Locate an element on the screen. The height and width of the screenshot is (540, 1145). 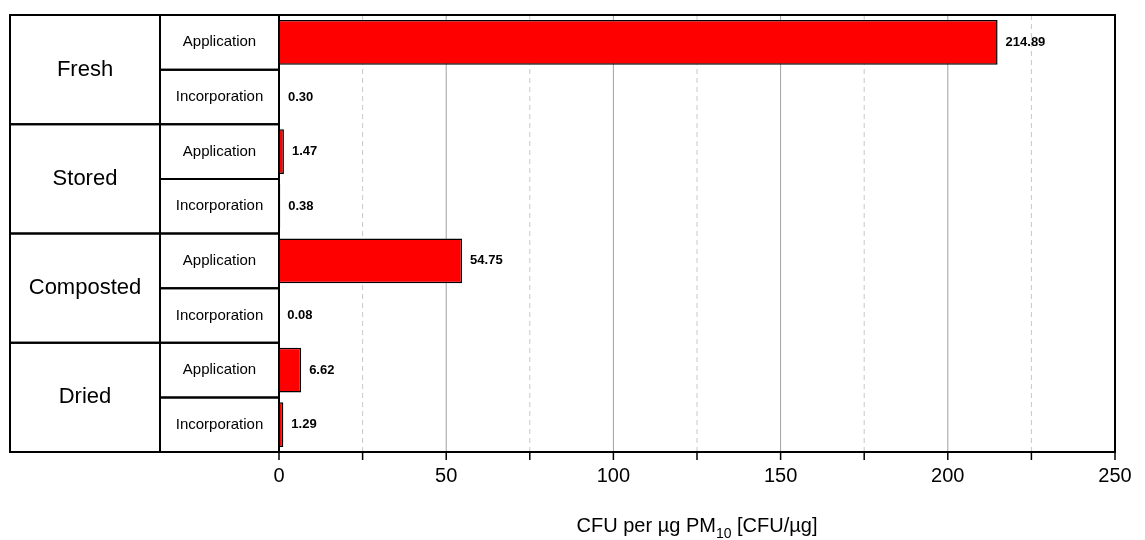
text: Dried is located at coordinates (85, 396).